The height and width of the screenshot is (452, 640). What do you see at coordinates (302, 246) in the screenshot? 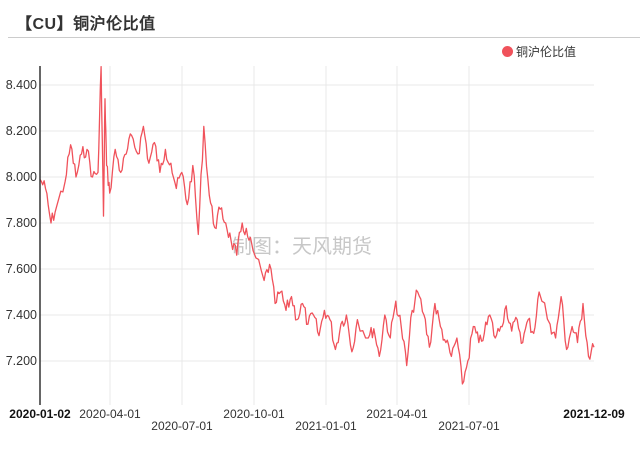
I see `watermark: 制图：天风期货` at bounding box center [302, 246].